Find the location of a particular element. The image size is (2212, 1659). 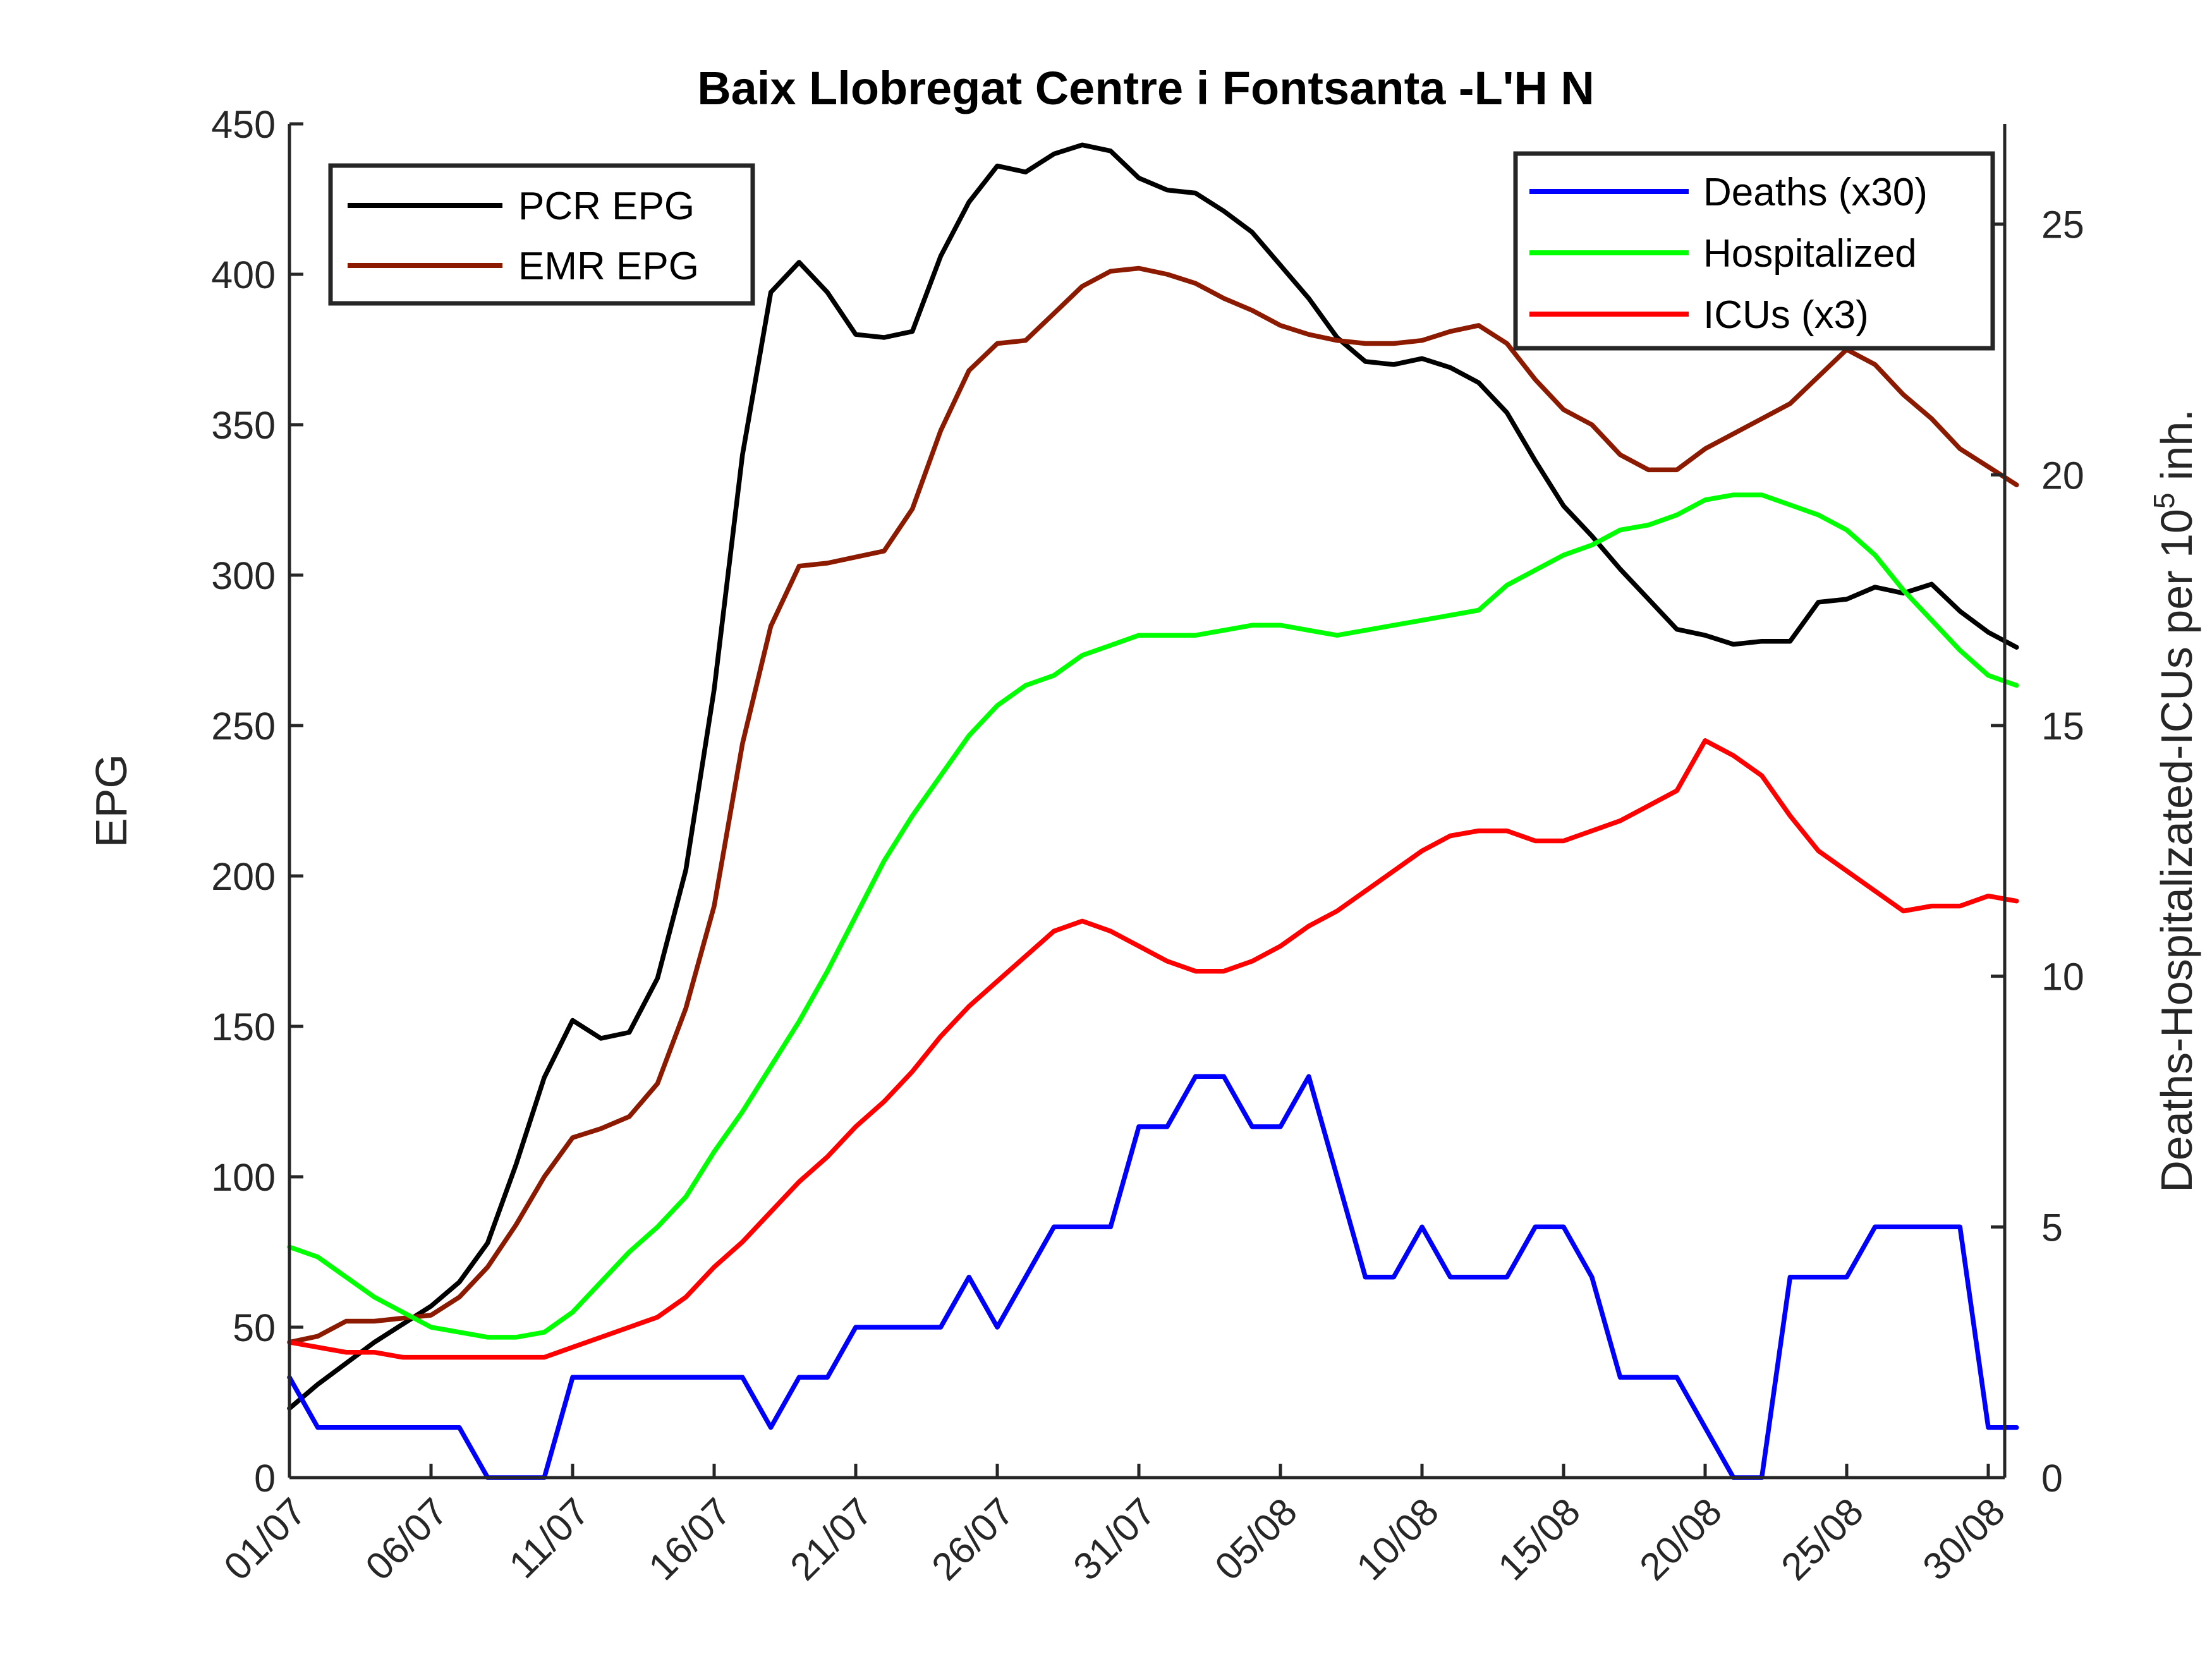

left-y-tick-label: 200 is located at coordinates (243, 876).